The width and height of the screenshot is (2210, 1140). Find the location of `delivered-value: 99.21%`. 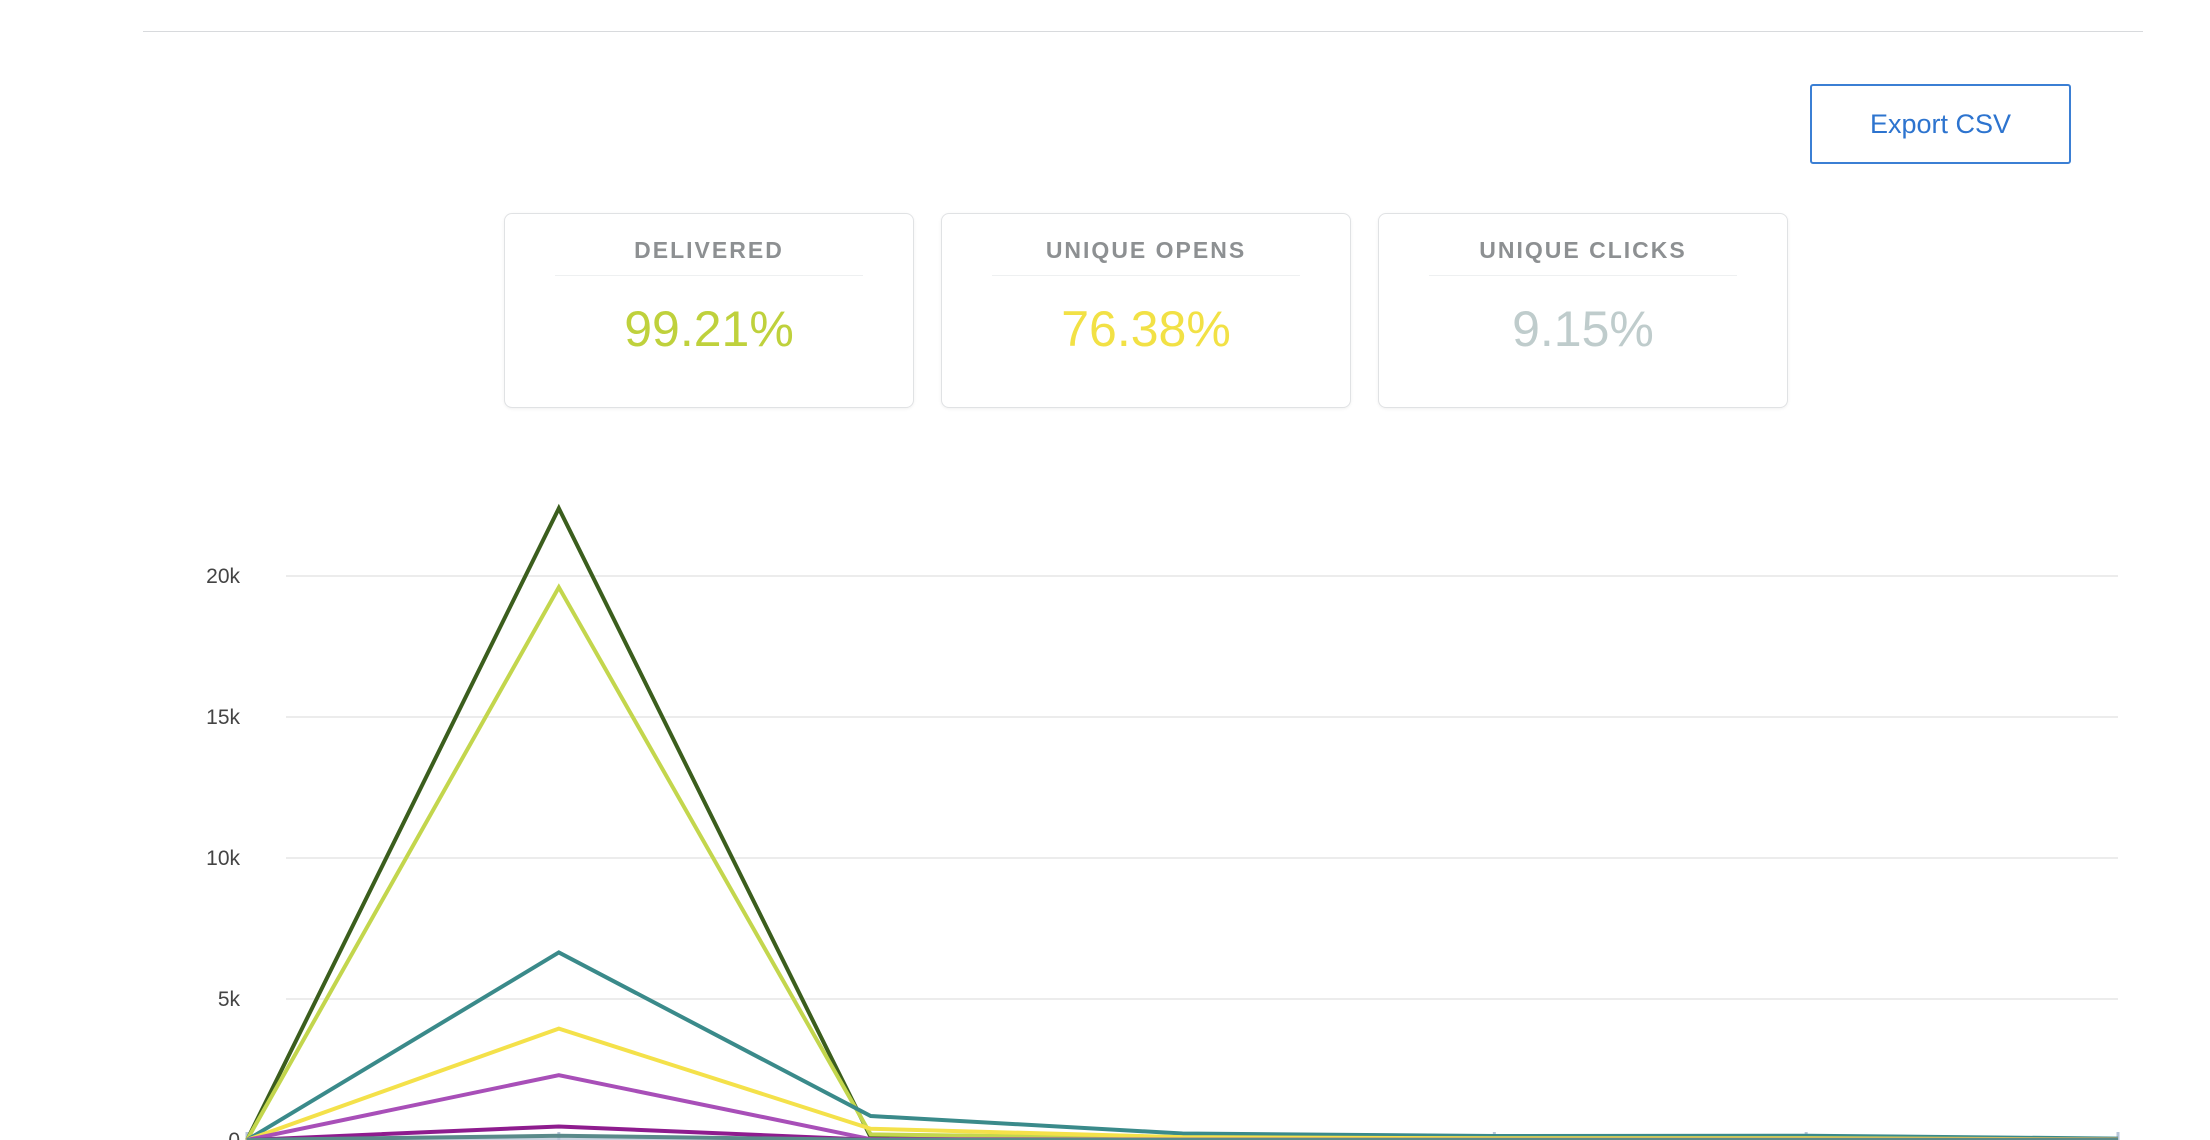

delivered-value: 99.21% is located at coordinates (709, 329).